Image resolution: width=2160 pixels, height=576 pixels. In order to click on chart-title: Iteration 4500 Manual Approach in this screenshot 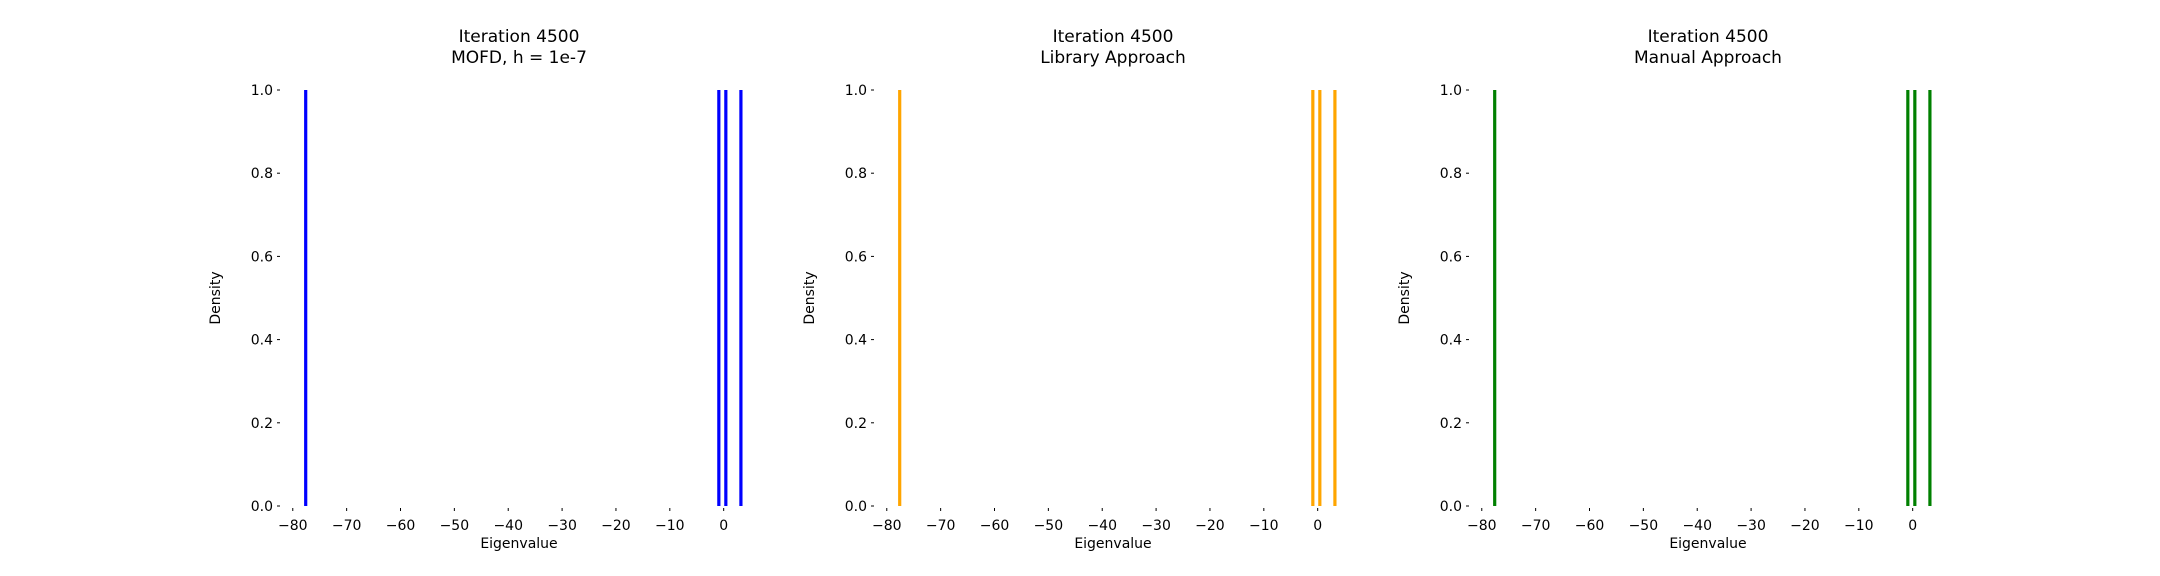, I will do `click(1708, 47)`.